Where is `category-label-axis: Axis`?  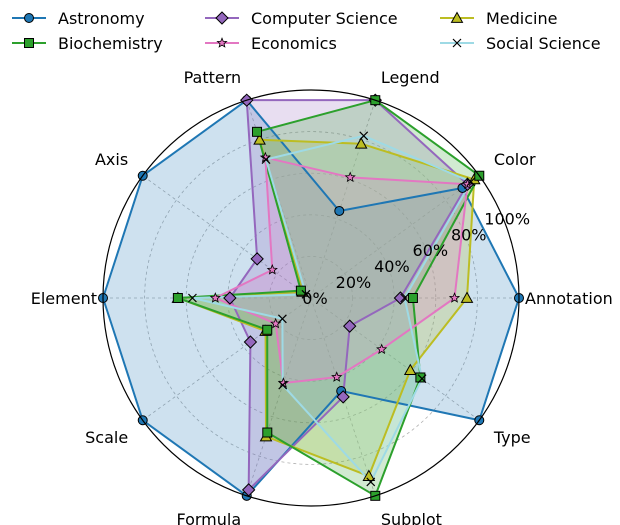
category-label-axis: Axis is located at coordinates (111, 159).